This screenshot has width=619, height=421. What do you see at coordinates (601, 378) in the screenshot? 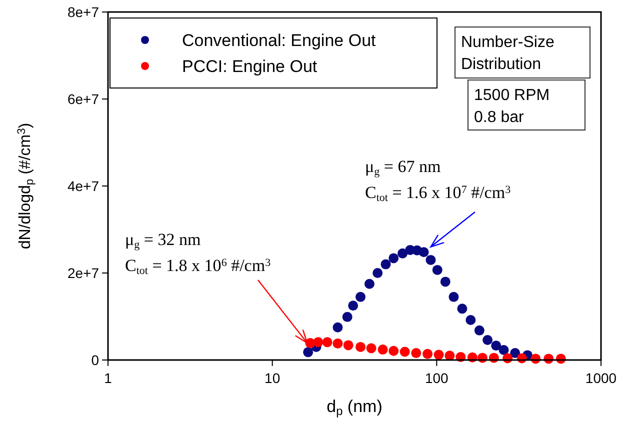
I see `x-tick-label: 1000` at bounding box center [601, 378].